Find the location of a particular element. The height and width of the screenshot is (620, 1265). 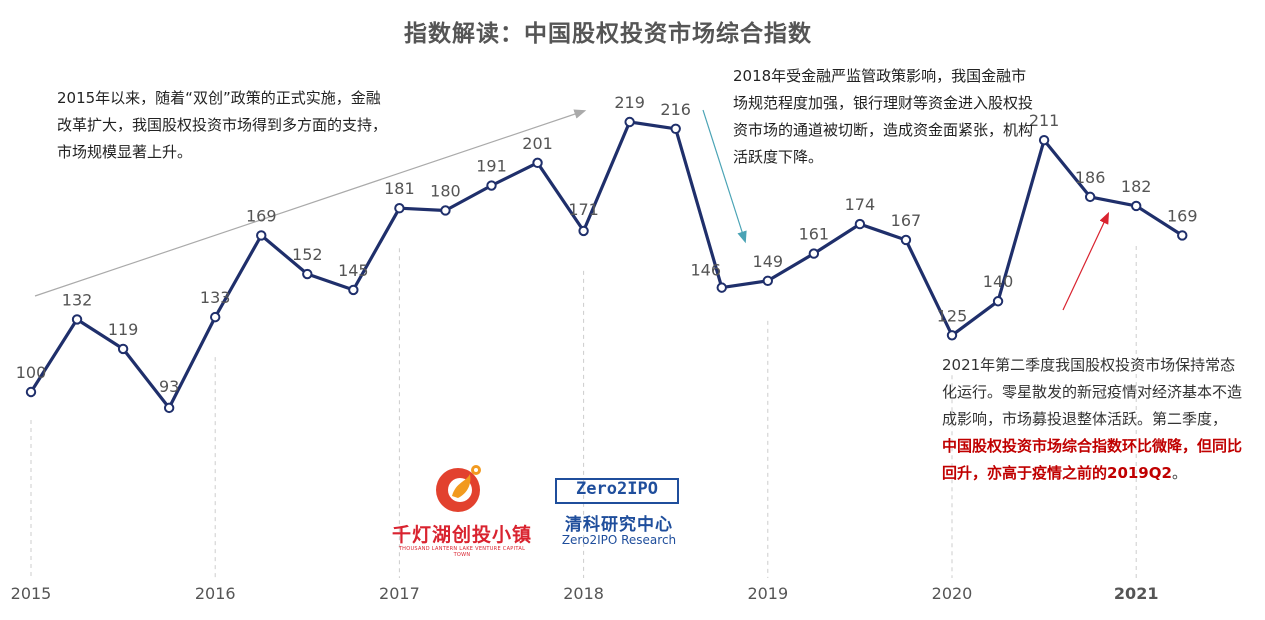

x-tick-2017: 2017 is located at coordinates (399, 593).